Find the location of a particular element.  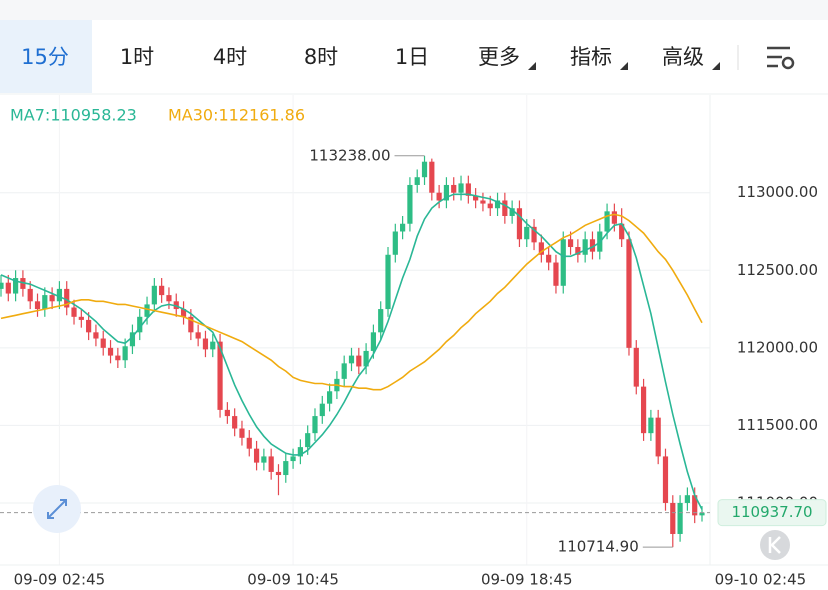

tab: 15分 is located at coordinates (45, 57).